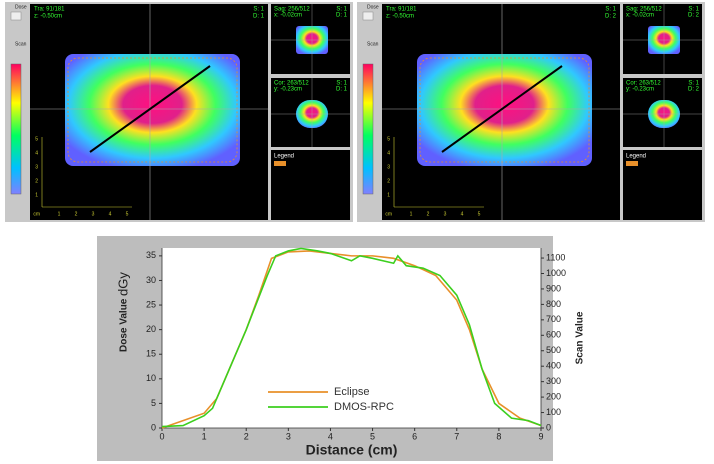  What do you see at coordinates (553, 366) in the screenshot?
I see `y2-tick-label: 400` at bounding box center [553, 366].